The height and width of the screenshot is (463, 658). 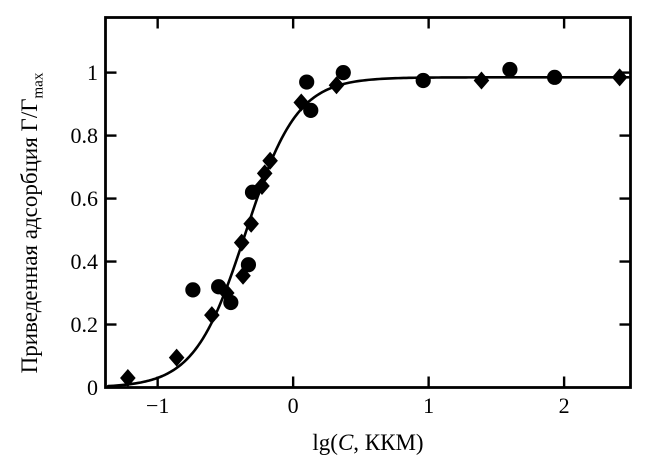 I want to click on y-tick-label: 0.2, so click(x=85, y=324).